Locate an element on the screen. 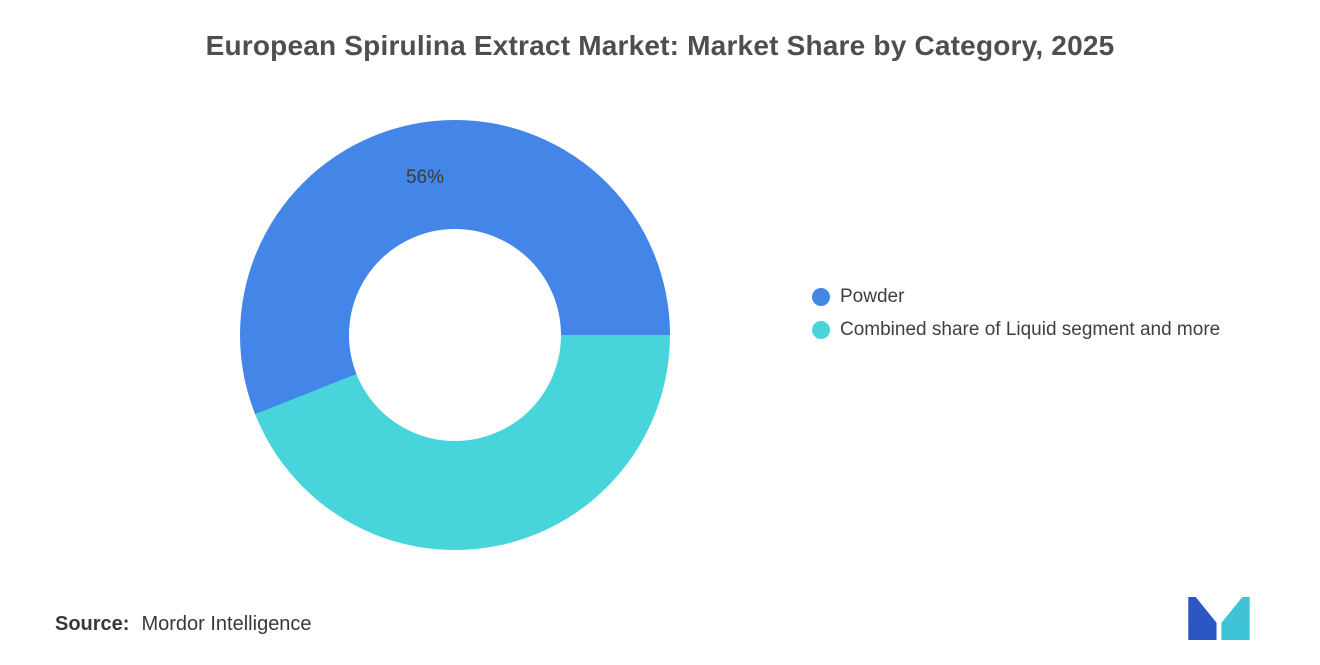  legend-label: Powder is located at coordinates (872, 296).